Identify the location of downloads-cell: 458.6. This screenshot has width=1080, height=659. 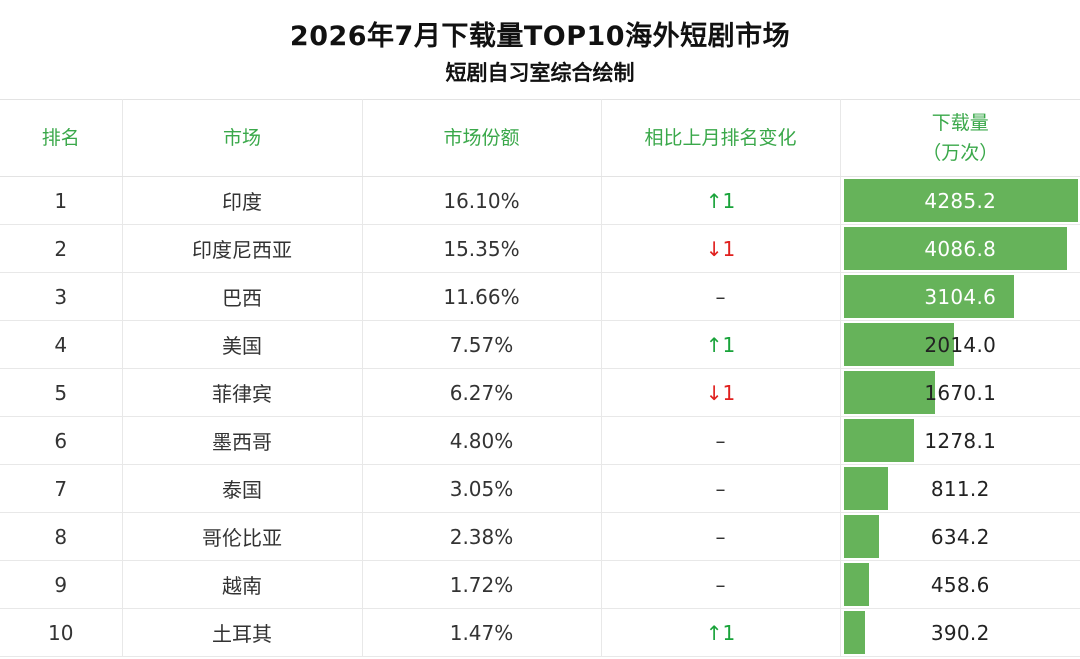
(960, 584).